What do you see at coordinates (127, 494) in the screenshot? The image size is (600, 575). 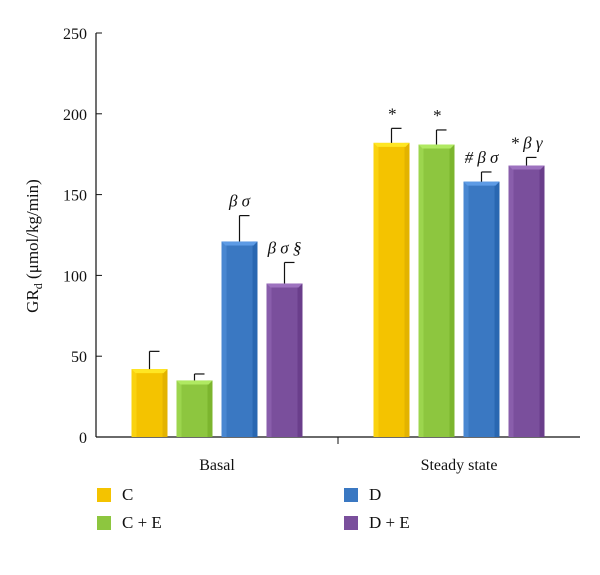 I see `legend-label: C` at bounding box center [127, 494].